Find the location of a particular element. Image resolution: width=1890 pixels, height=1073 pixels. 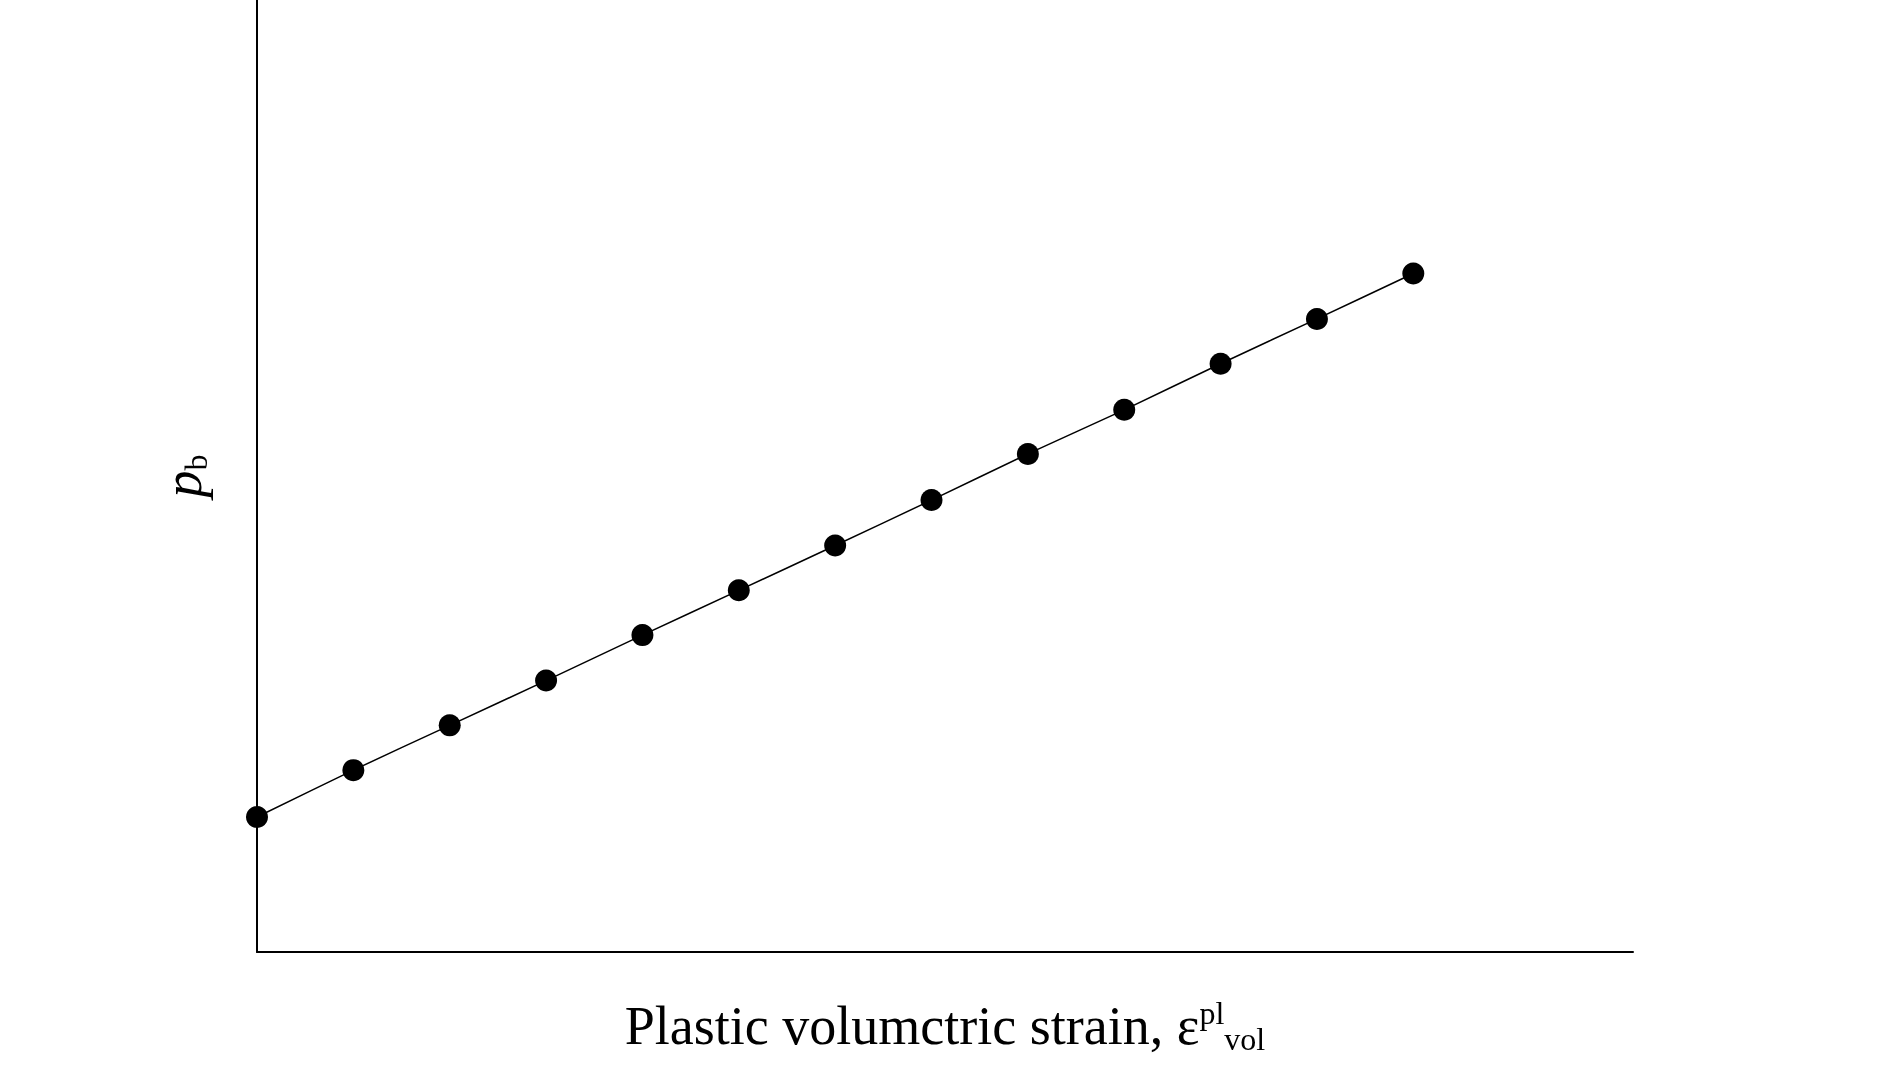

y-axis-title: pb is located at coordinates (183, 478).